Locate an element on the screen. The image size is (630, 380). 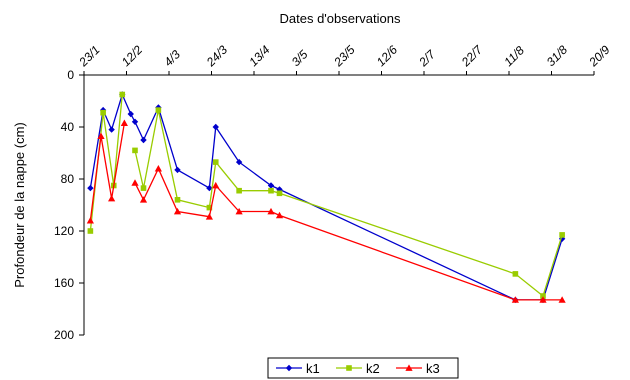
legend-marker-k3 is located at coordinates (409, 367).